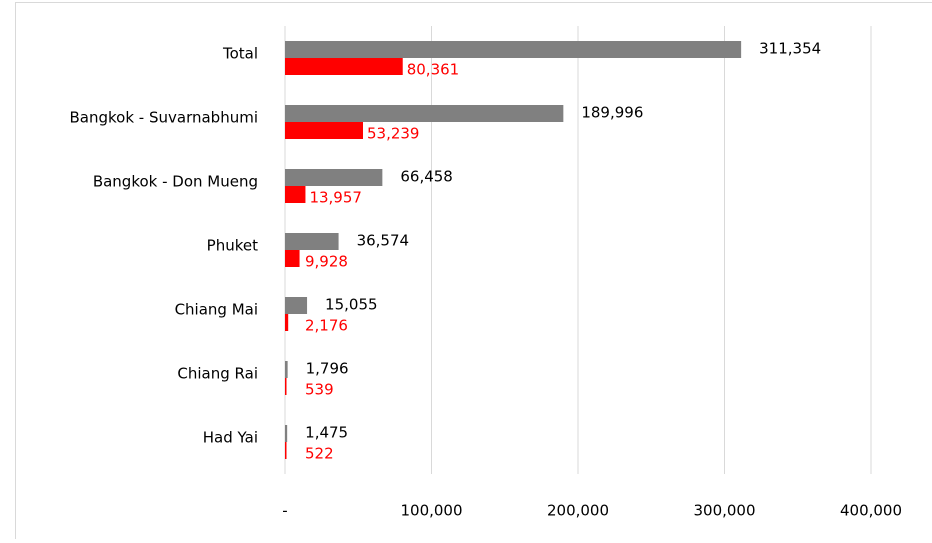  Describe the element at coordinates (217, 374) in the screenshot. I see `y-tick-label: Chiang Rai` at that location.